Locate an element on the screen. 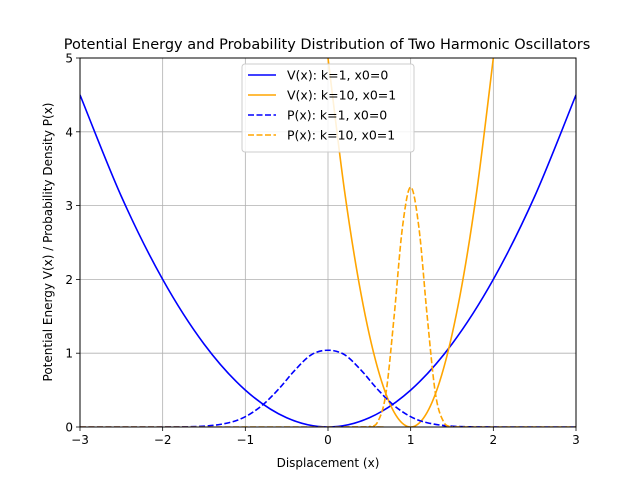  x-tick-label: −3 is located at coordinates (80, 440).